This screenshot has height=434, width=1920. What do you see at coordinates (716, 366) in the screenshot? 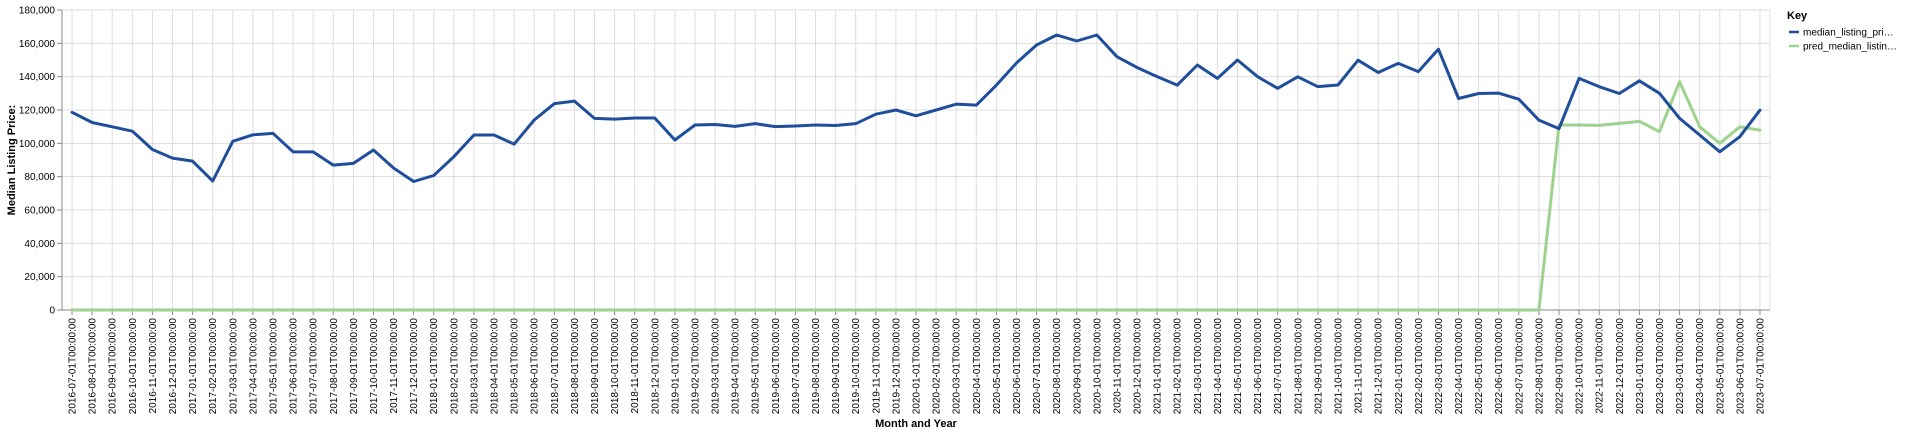
I see `x-tick-label: 2019-03-01T00:00:00` at bounding box center [716, 366].